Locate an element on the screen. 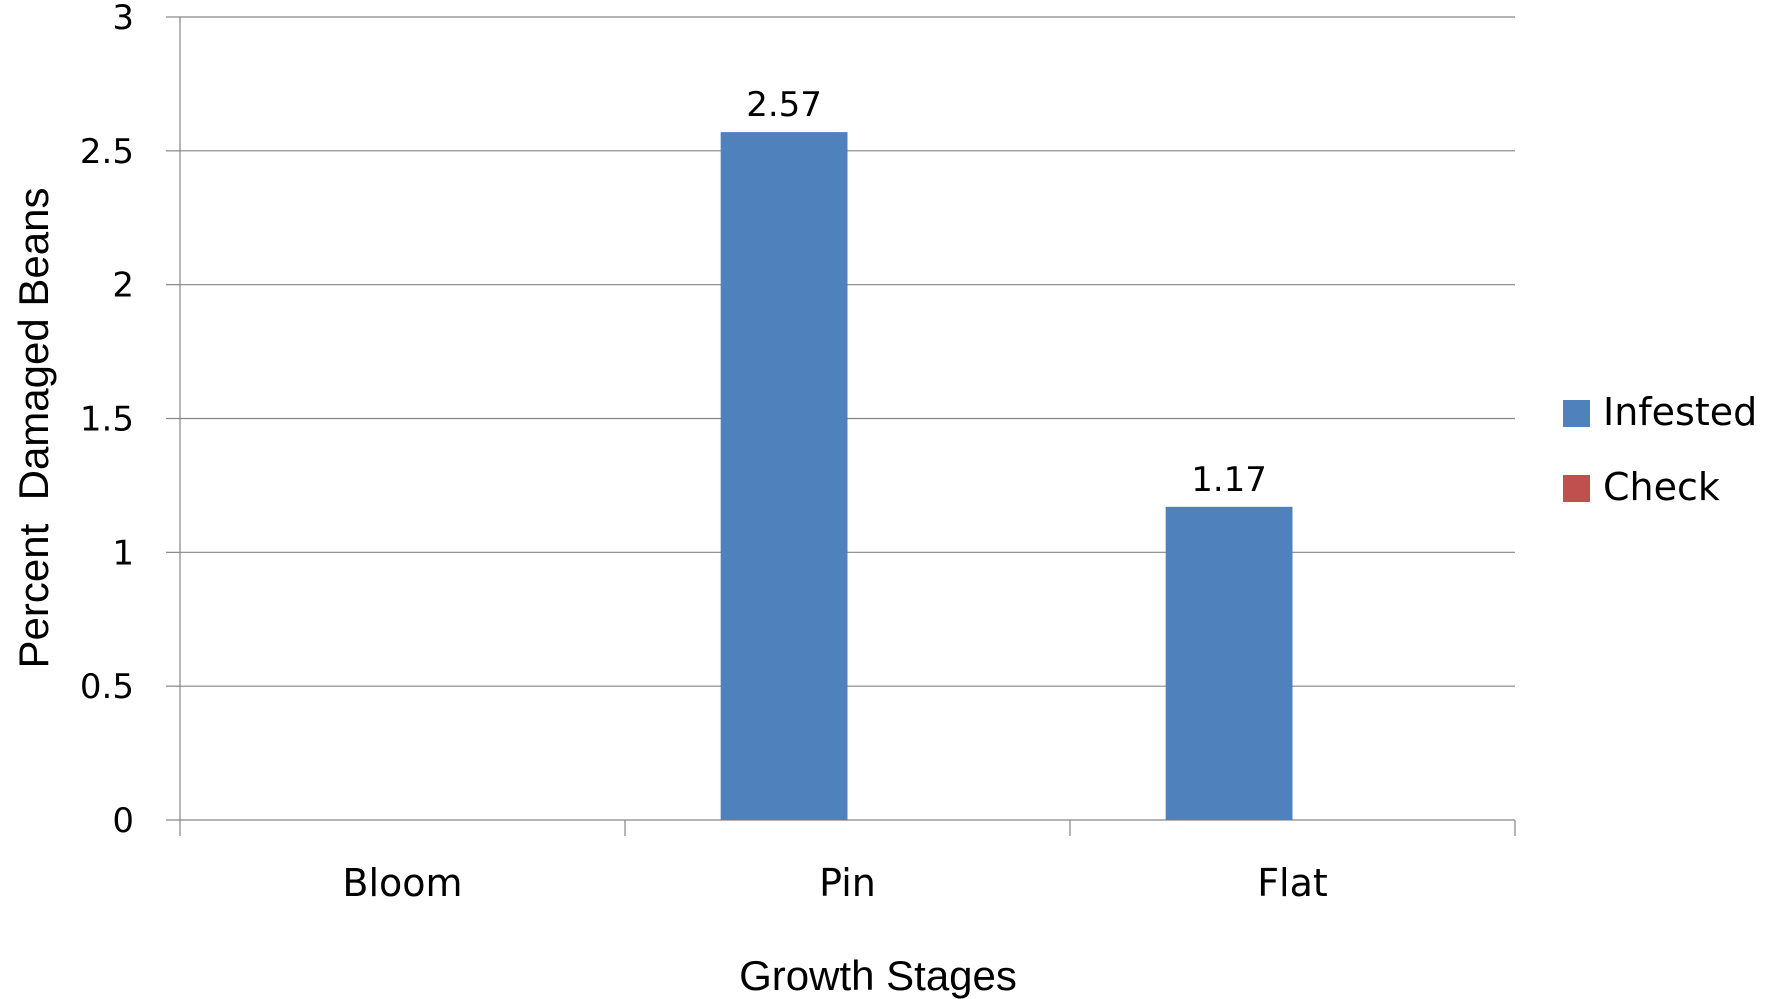 Image resolution: width=1773 pixels, height=999 pixels. bar-infested-pin is located at coordinates (784, 476).